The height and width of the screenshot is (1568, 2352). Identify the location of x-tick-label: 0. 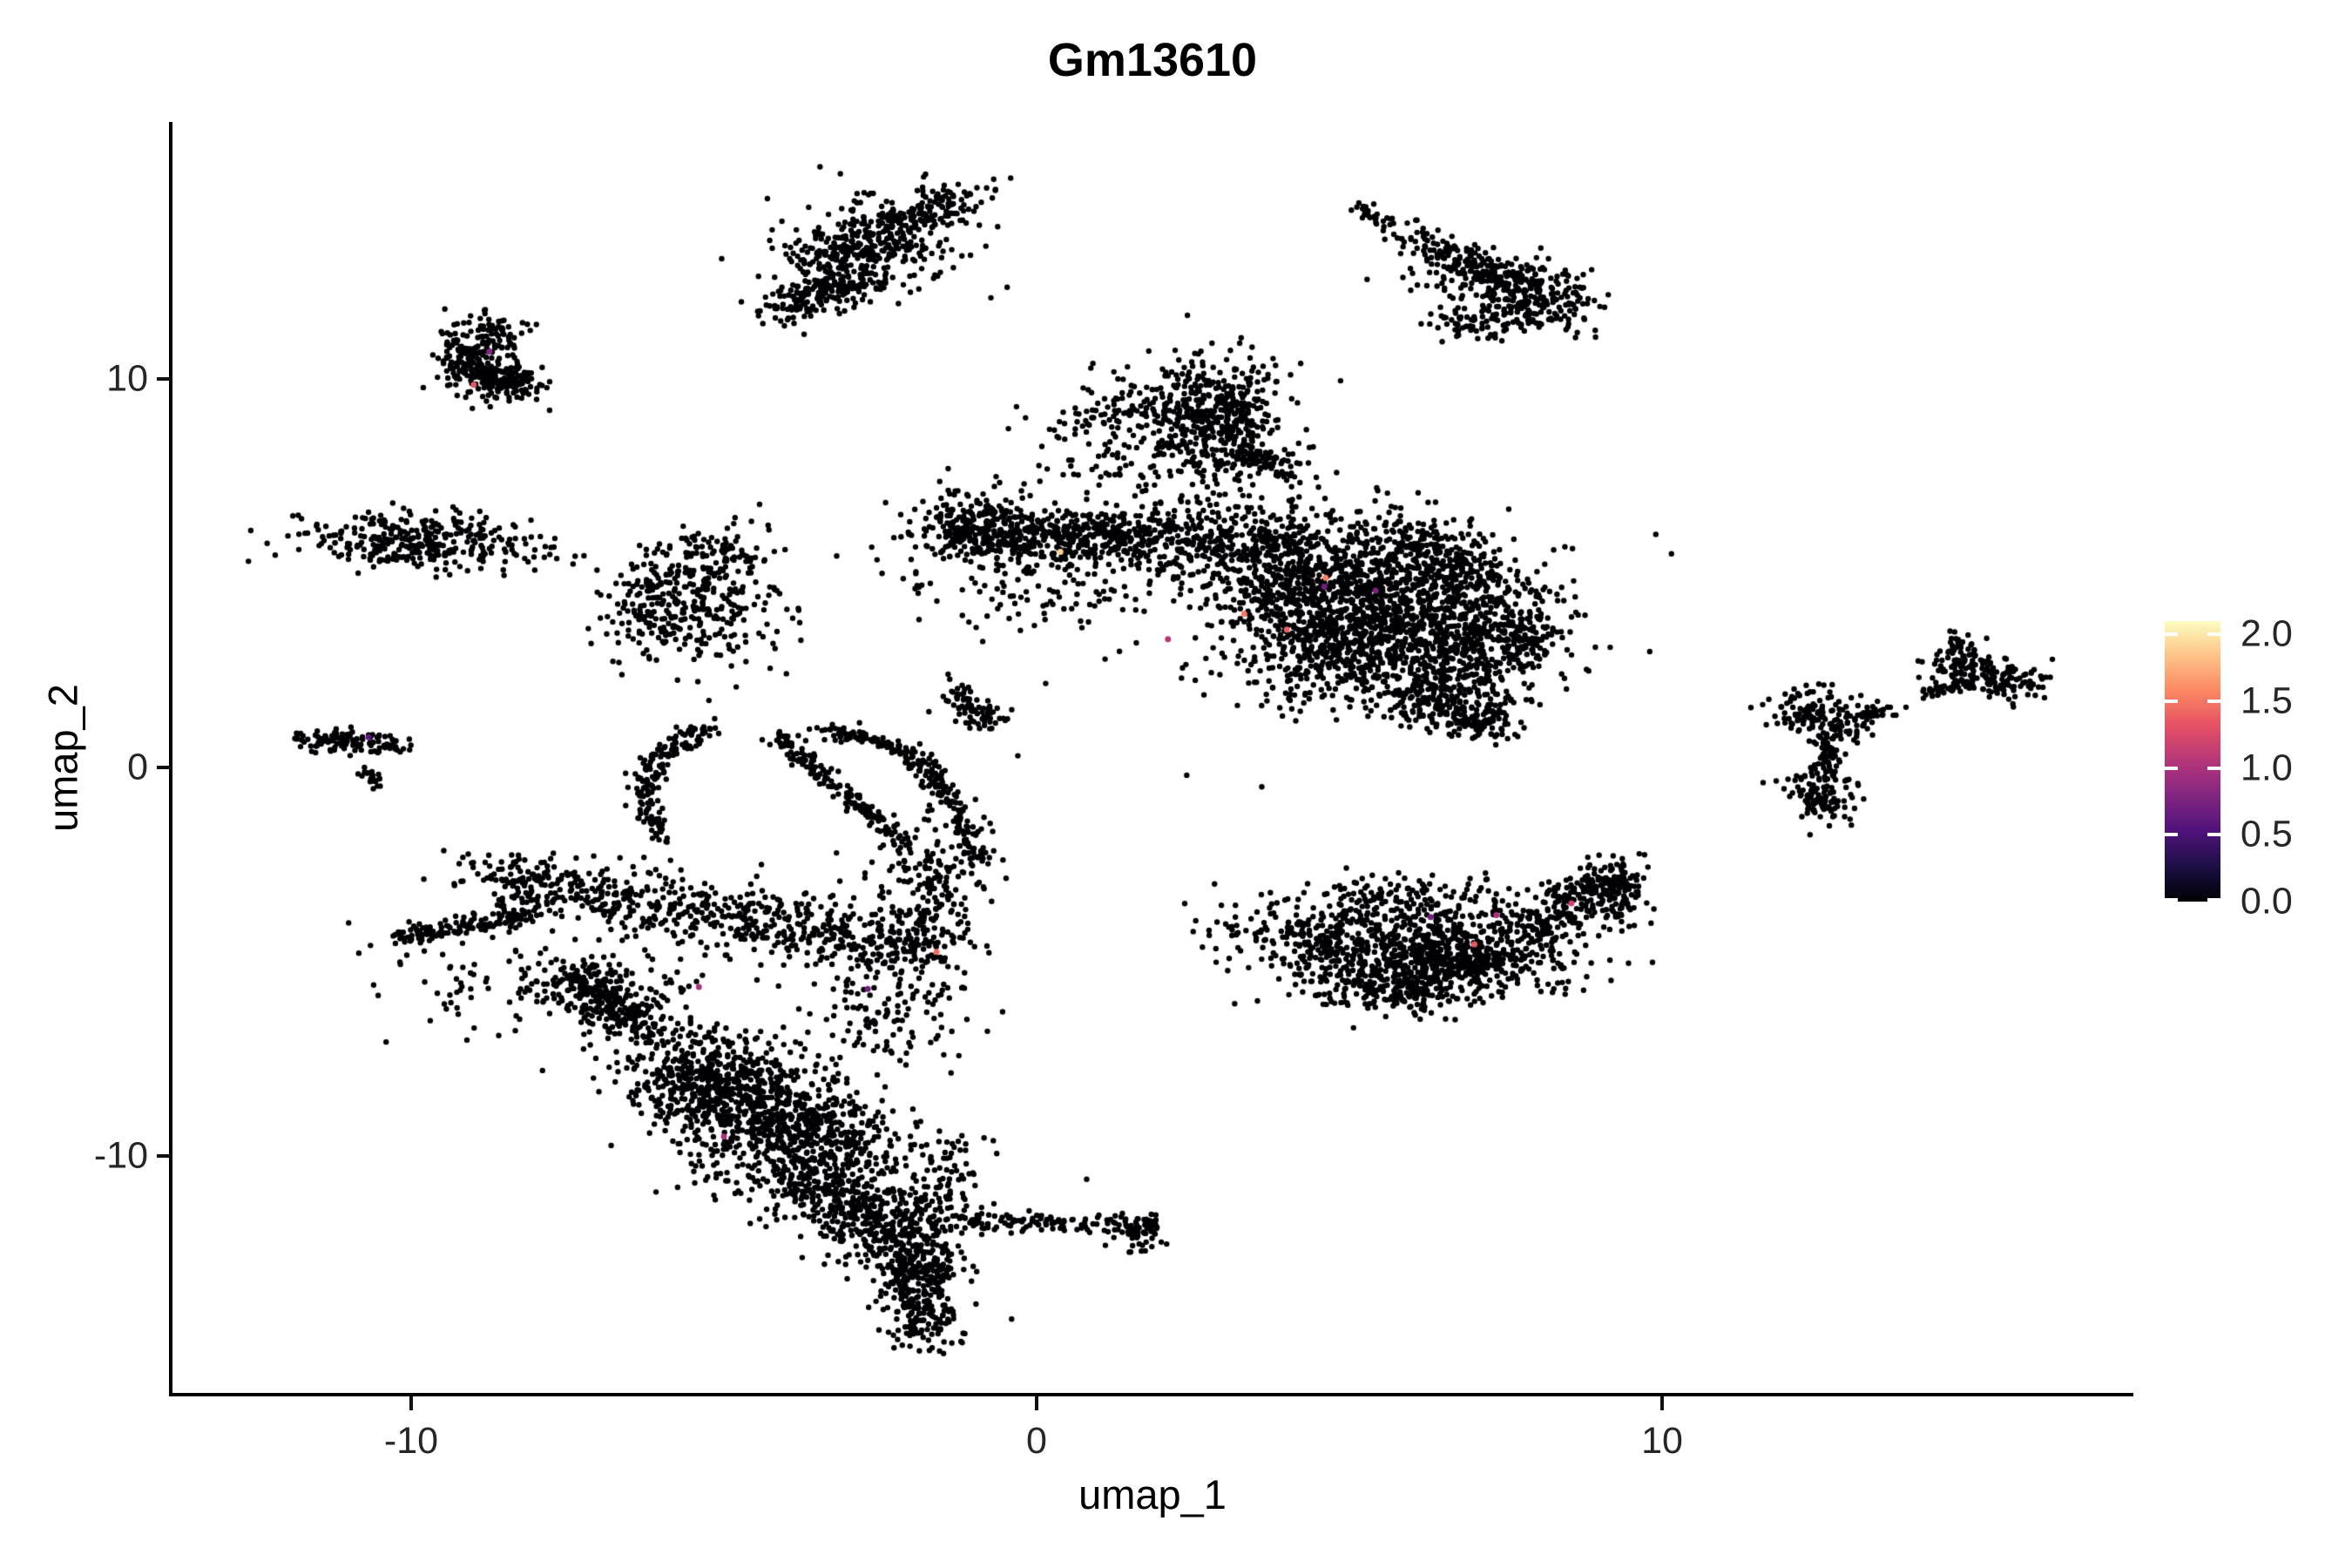
(1036, 1441).